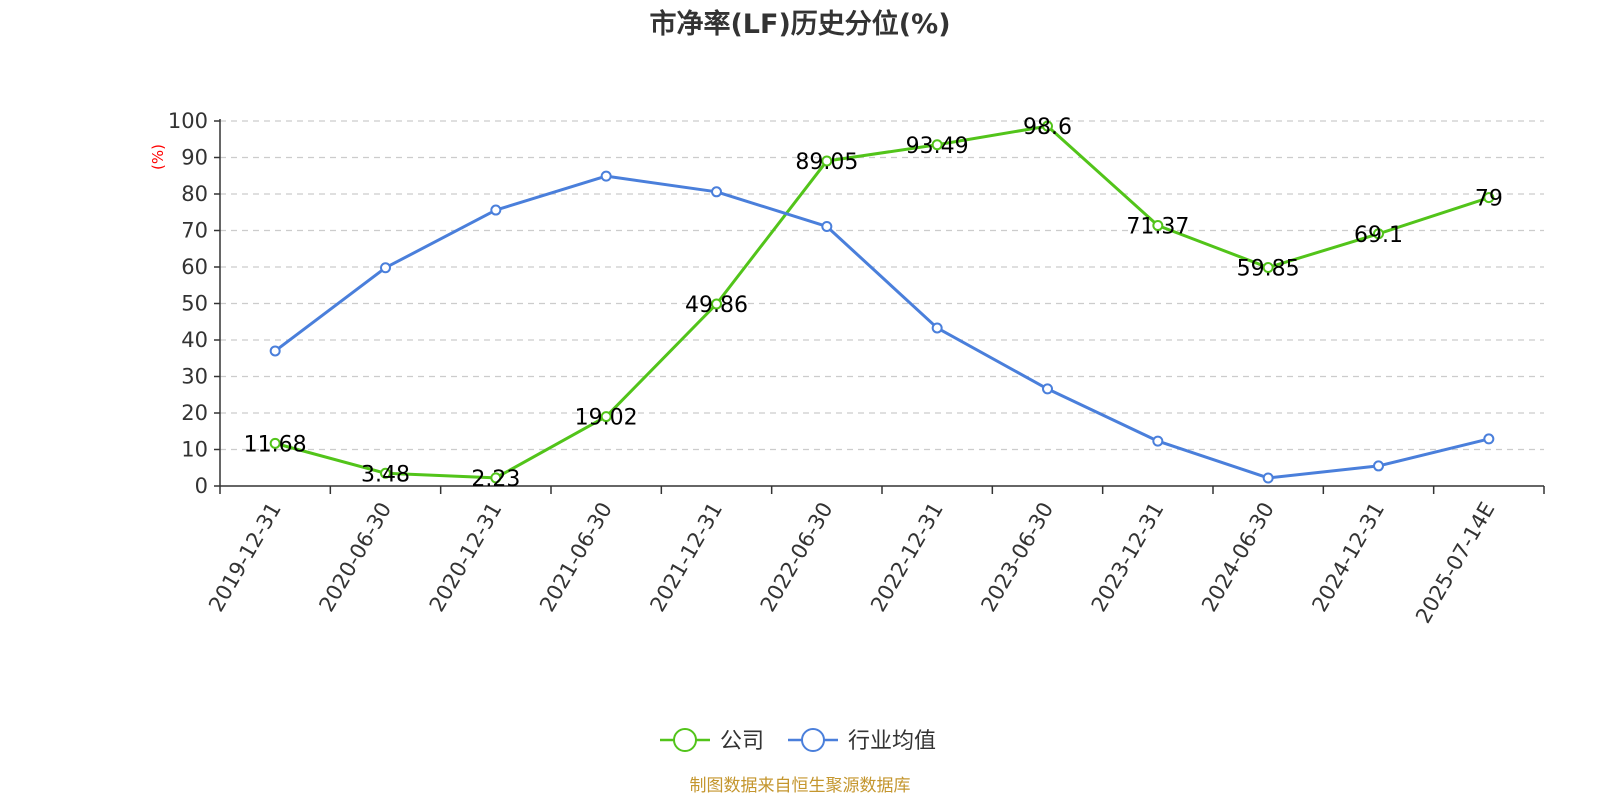  I want to click on x-tick-label: 2025-07-14E, so click(1455, 562).